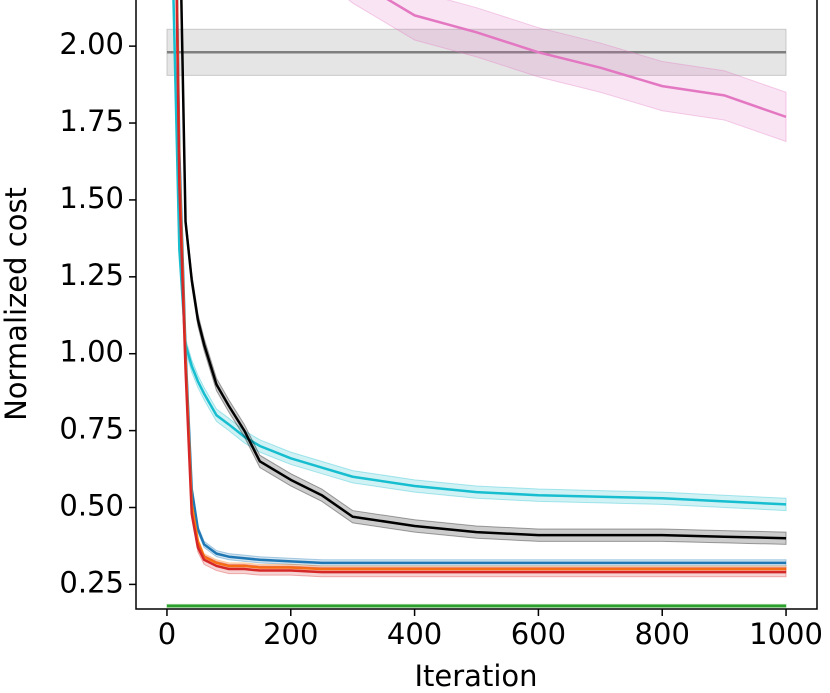  I want to click on band, so click(567, 71).